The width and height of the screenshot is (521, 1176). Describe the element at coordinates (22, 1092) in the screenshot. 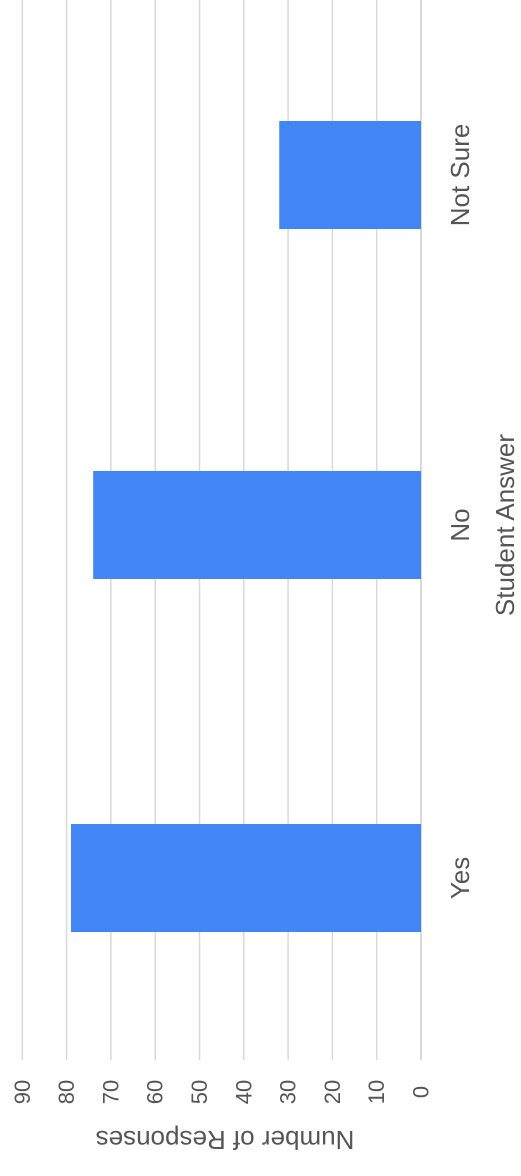

I see `tick-label-90: 90` at that location.